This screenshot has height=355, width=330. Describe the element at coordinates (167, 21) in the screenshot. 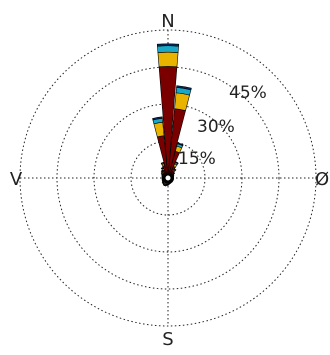

I see `direction-label-north: N` at that location.